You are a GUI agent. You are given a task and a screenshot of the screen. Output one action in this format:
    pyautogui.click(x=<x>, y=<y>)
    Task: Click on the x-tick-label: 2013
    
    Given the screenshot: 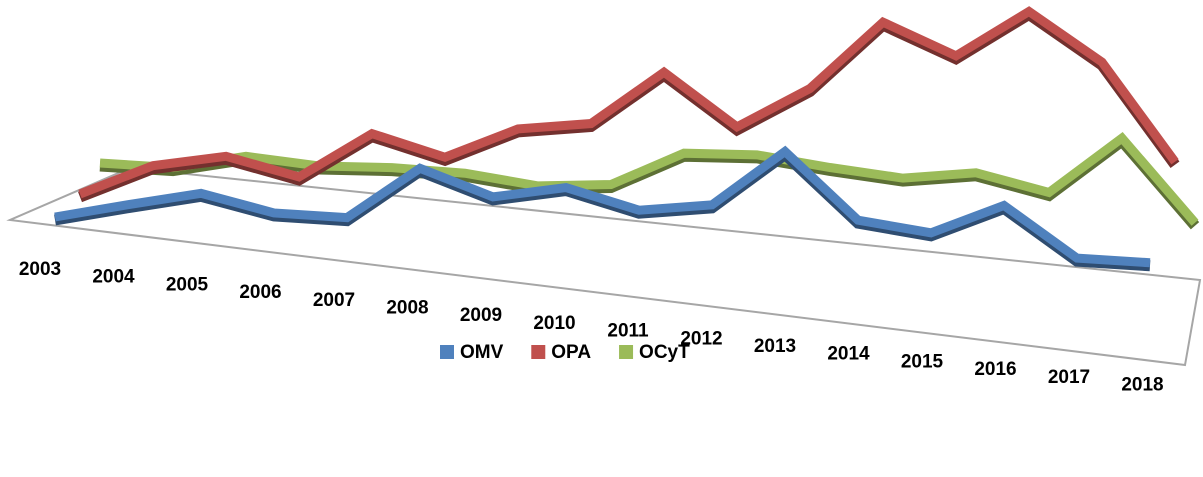 What is the action you would take?
    pyautogui.click(x=775, y=346)
    